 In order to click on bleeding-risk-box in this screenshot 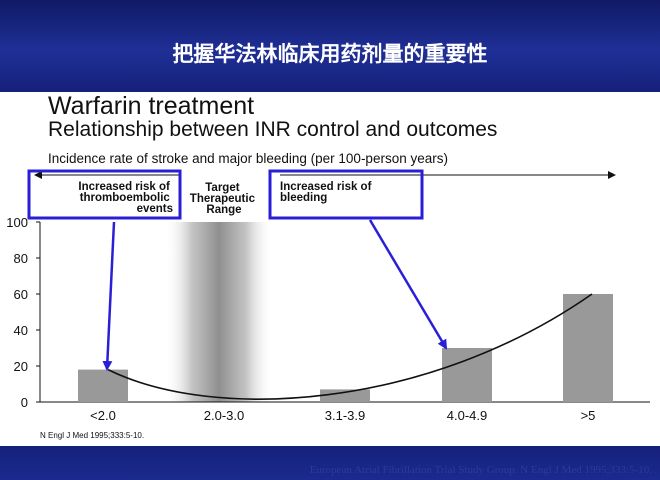, I will do `click(346, 194)`.